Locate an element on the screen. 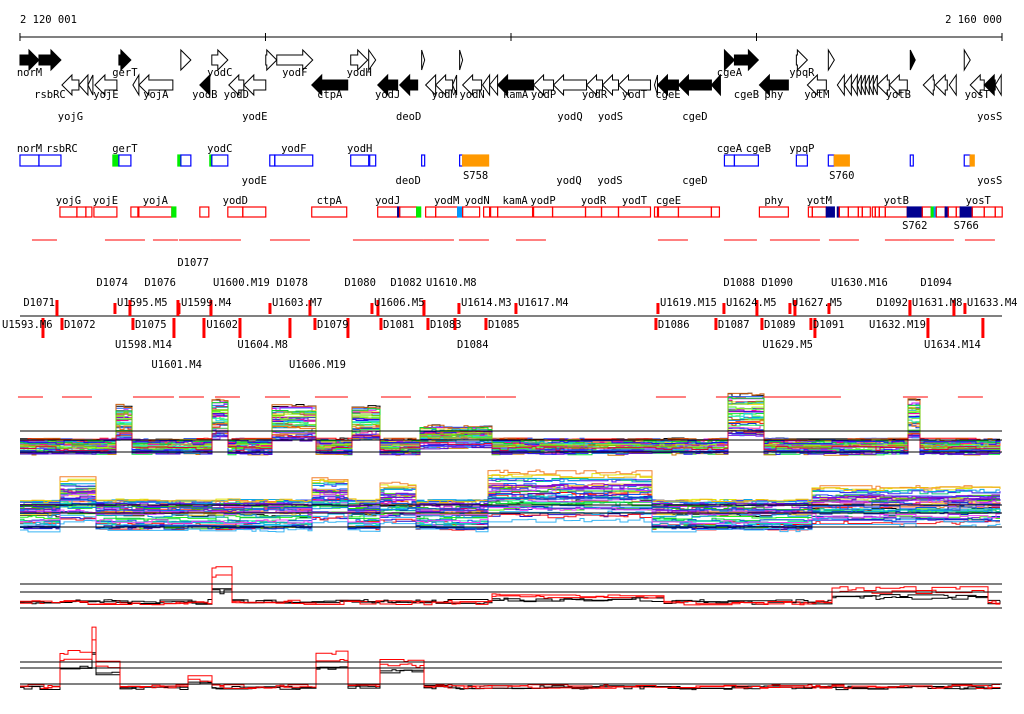 Image resolution: width=1024 pixels, height=714 pixels. gene-label: yosT is located at coordinates (978, 95).